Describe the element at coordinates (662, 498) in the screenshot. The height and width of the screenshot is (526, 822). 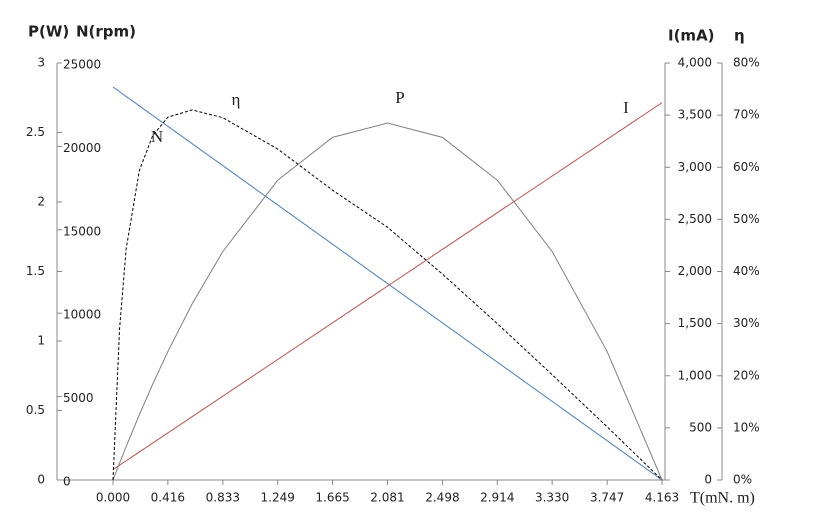
I see `x-tick-label: 4.163` at that location.